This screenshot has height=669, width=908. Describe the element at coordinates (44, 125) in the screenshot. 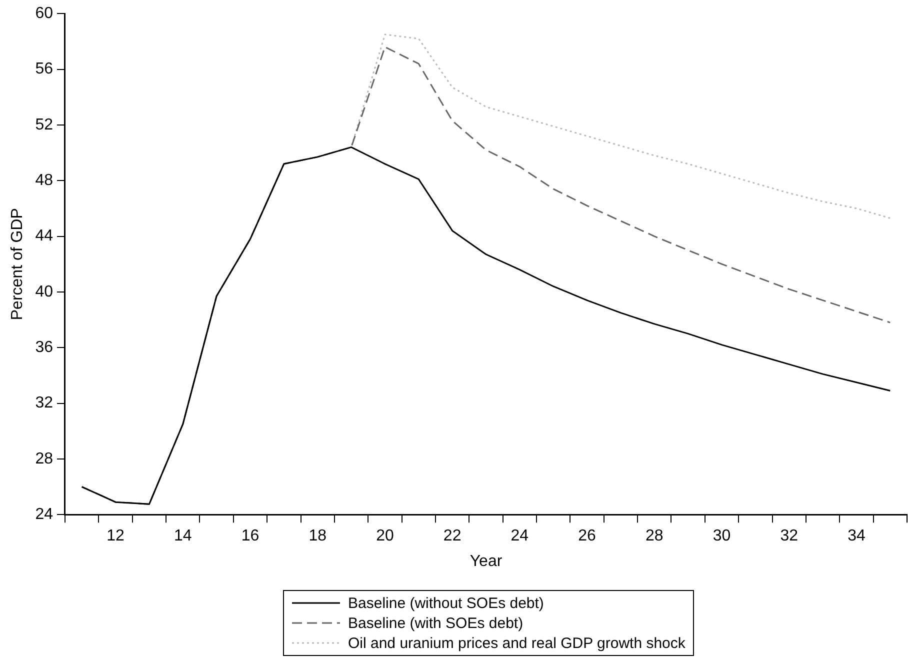

I see `y-tick-label: 52` at that location.